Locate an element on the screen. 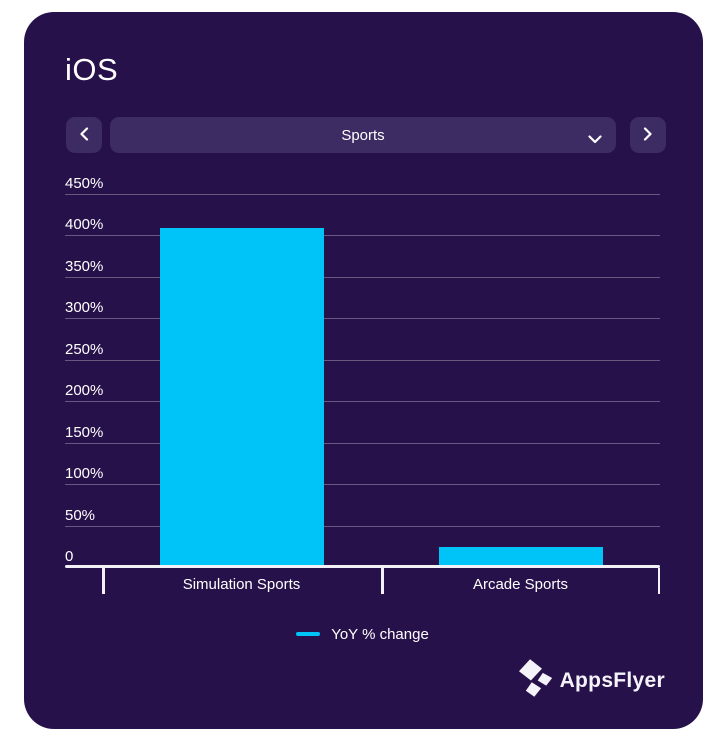 The image size is (720, 747). y-axis-label: 0 is located at coordinates (69, 556).